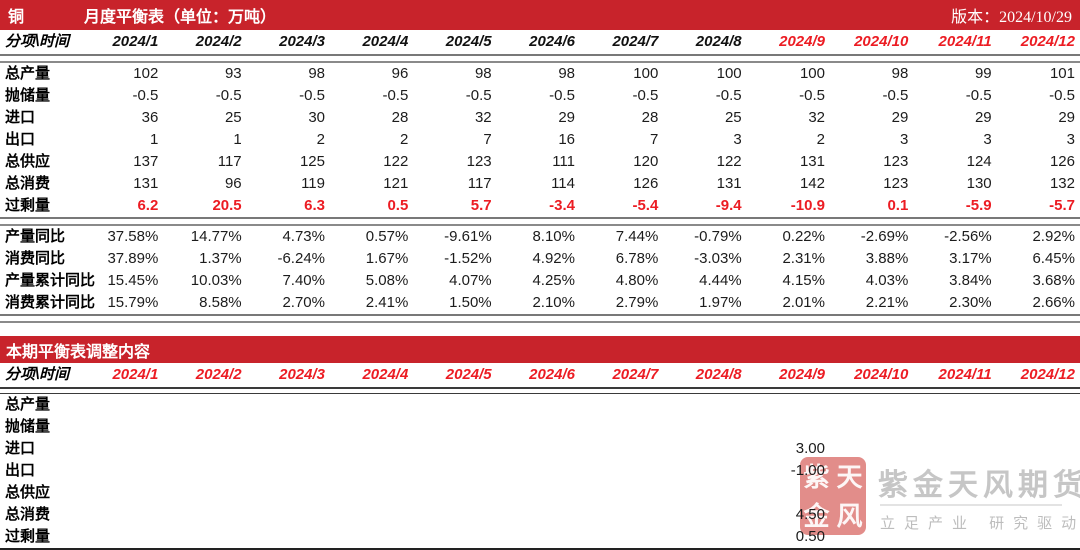 This screenshot has width=1080, height=550. Describe the element at coordinates (220, 302) in the screenshot. I see `table-cell: 8.58%` at that location.